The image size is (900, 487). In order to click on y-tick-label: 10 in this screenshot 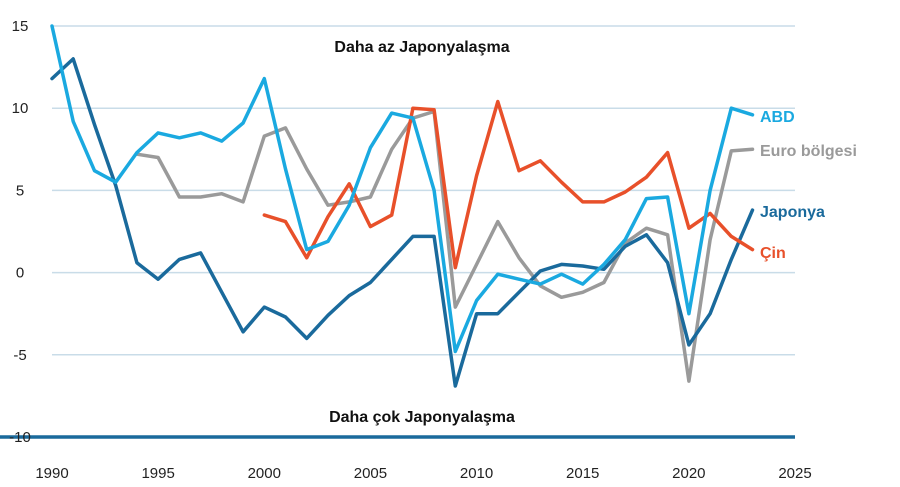, I will do `click(20, 108)`.